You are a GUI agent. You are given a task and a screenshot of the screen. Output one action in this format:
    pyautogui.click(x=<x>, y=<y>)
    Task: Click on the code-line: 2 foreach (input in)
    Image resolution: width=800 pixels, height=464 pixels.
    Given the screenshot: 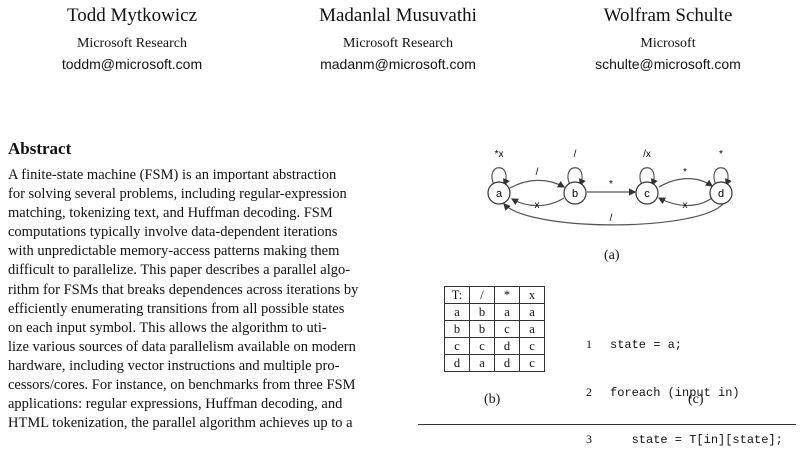 What is the action you would take?
    pyautogui.click(x=684, y=393)
    